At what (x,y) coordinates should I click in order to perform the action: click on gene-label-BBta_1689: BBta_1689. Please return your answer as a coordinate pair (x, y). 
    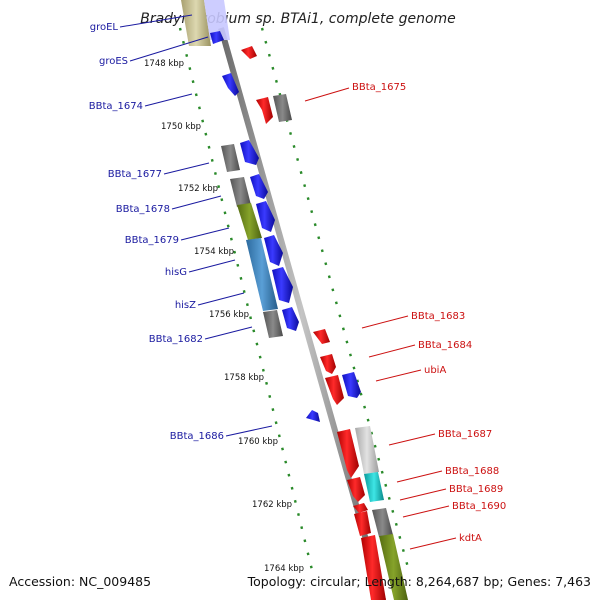
    Looking at the image, I should click on (476, 489).